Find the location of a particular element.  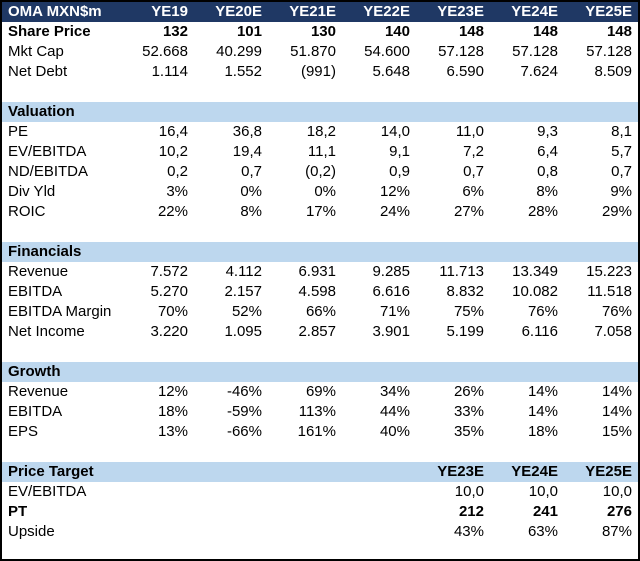

cell: 22% is located at coordinates (172, 211).